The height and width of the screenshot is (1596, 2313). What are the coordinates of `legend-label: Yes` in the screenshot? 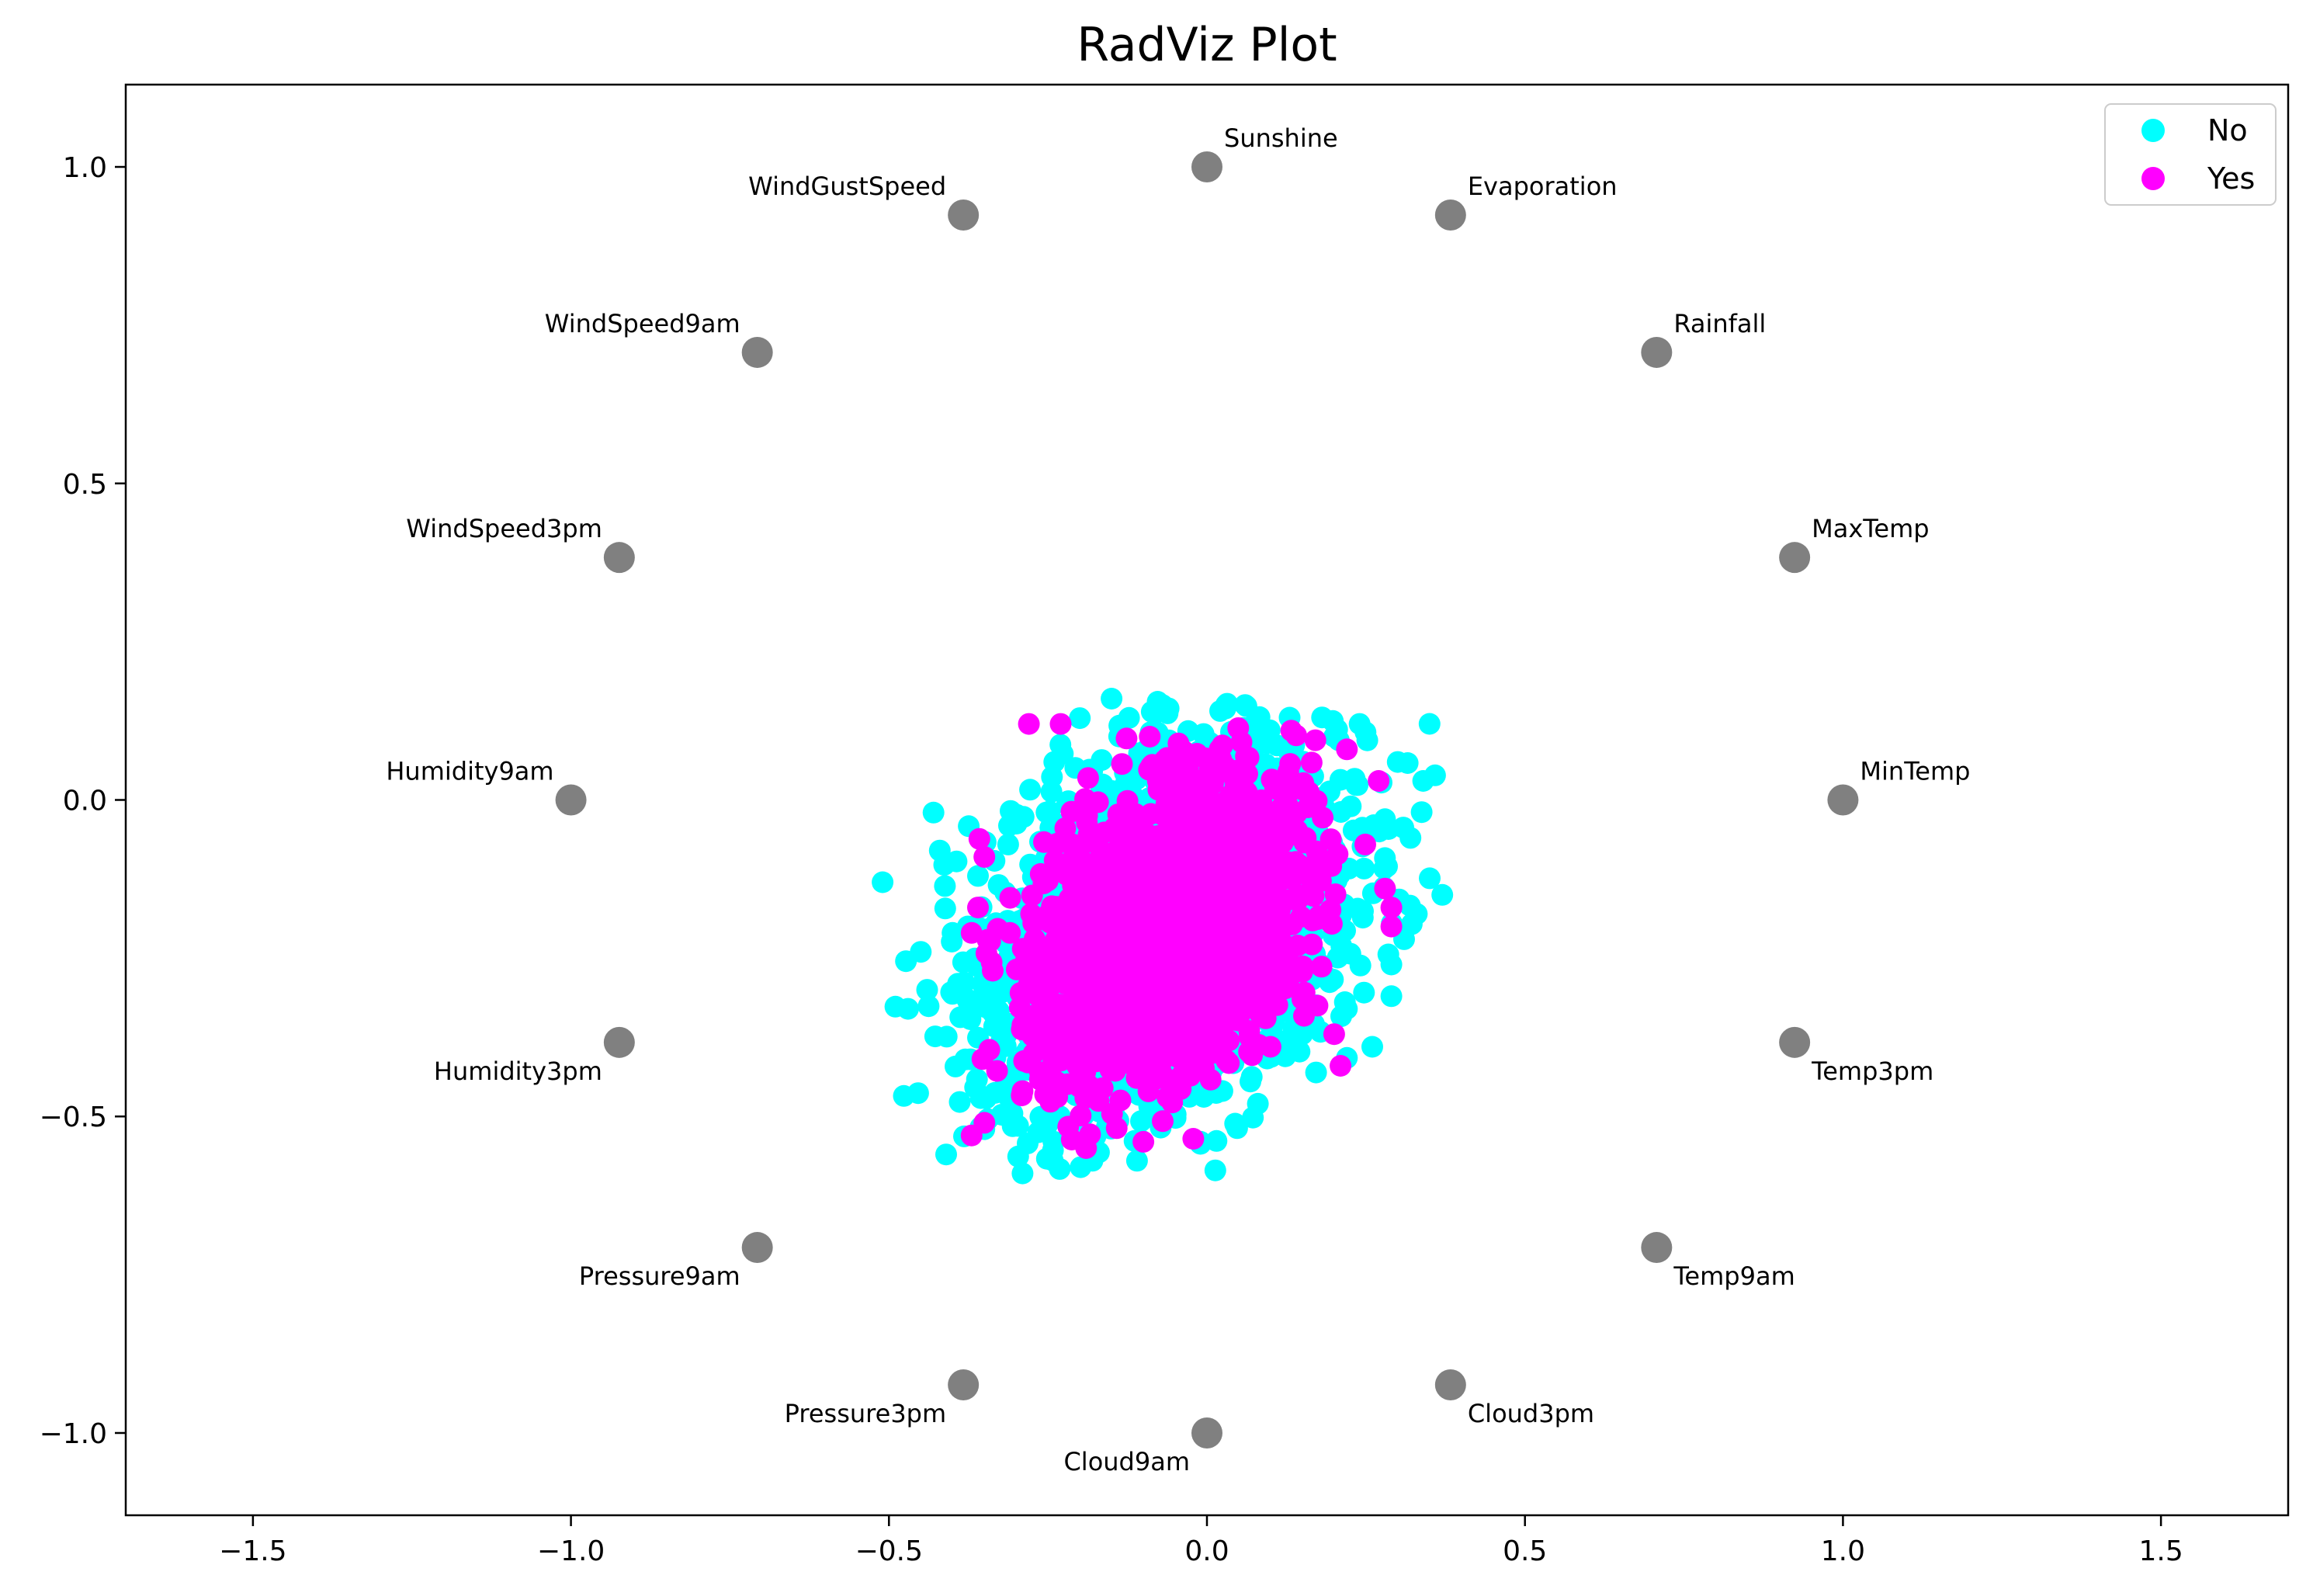 It's located at (2231, 178).